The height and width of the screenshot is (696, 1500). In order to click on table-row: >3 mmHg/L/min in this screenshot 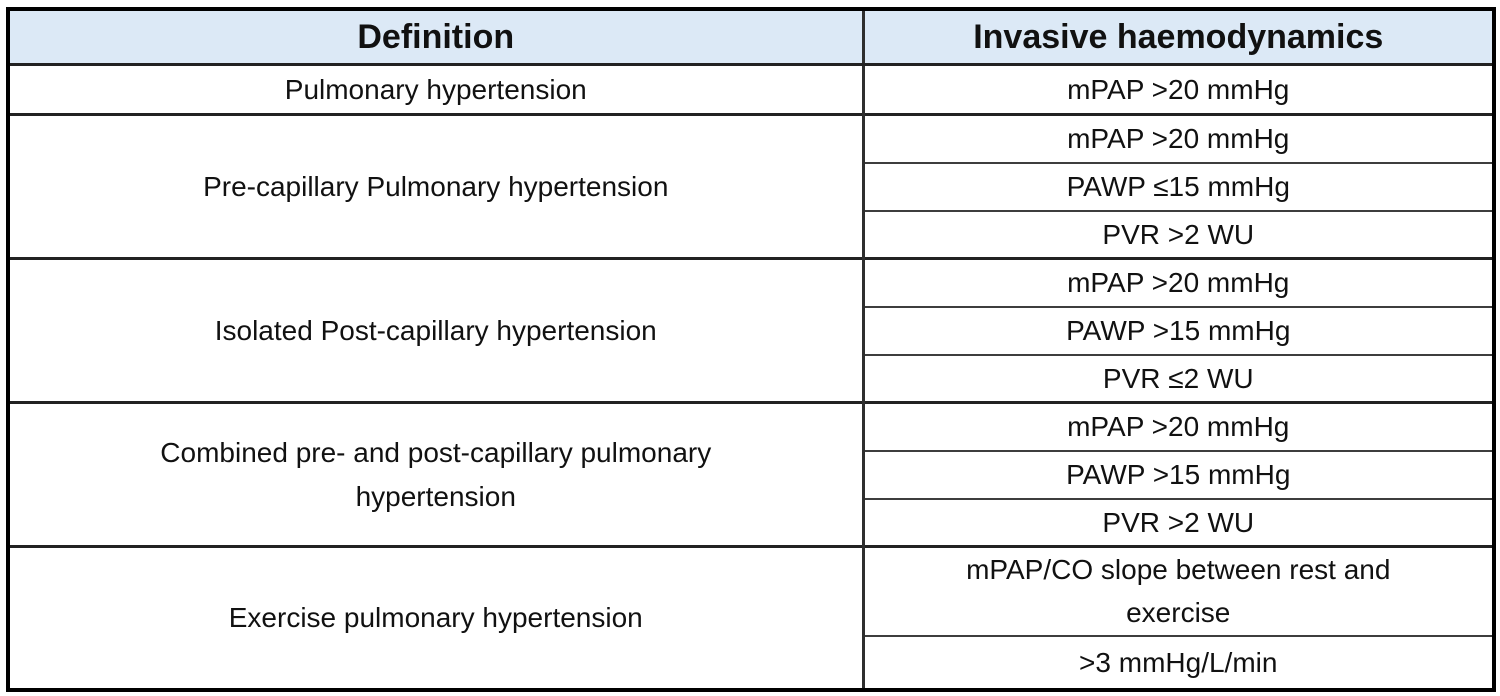, I will do `click(751, 662)`.